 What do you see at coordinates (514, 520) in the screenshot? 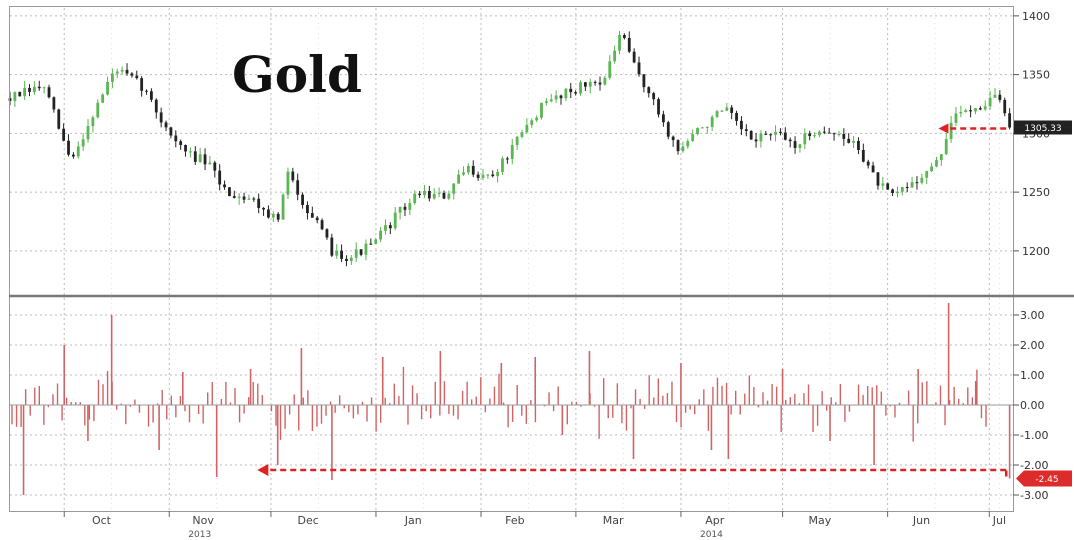
I see `x-tick-label: Feb` at bounding box center [514, 520].